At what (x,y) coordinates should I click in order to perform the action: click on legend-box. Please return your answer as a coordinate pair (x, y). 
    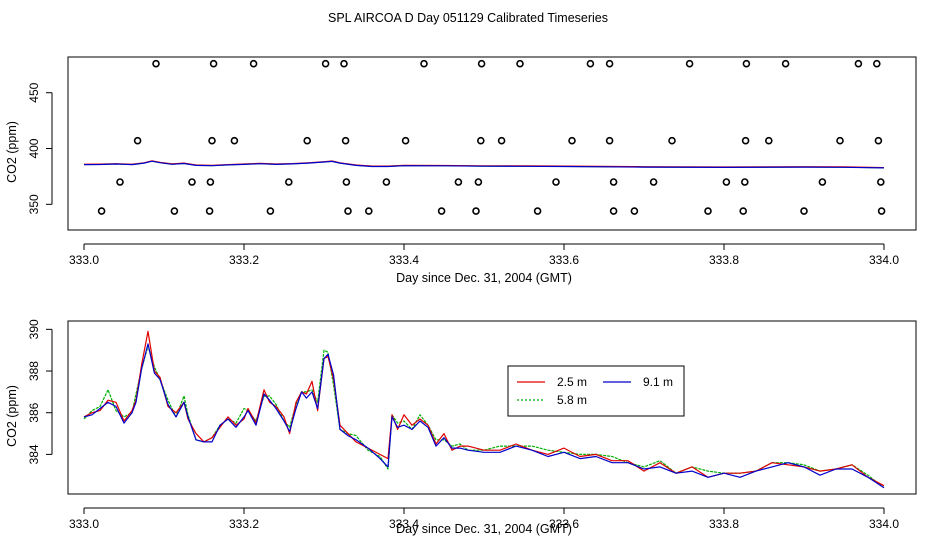
    Looking at the image, I should click on (596, 391).